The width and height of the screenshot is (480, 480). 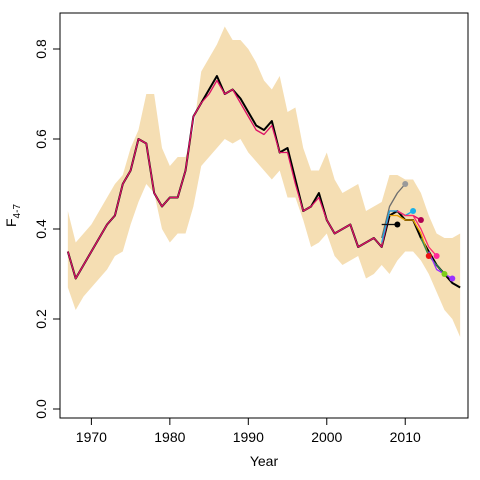 What do you see at coordinates (41, 49) in the screenshot?
I see `y-tick-label: 0.8` at bounding box center [41, 49].